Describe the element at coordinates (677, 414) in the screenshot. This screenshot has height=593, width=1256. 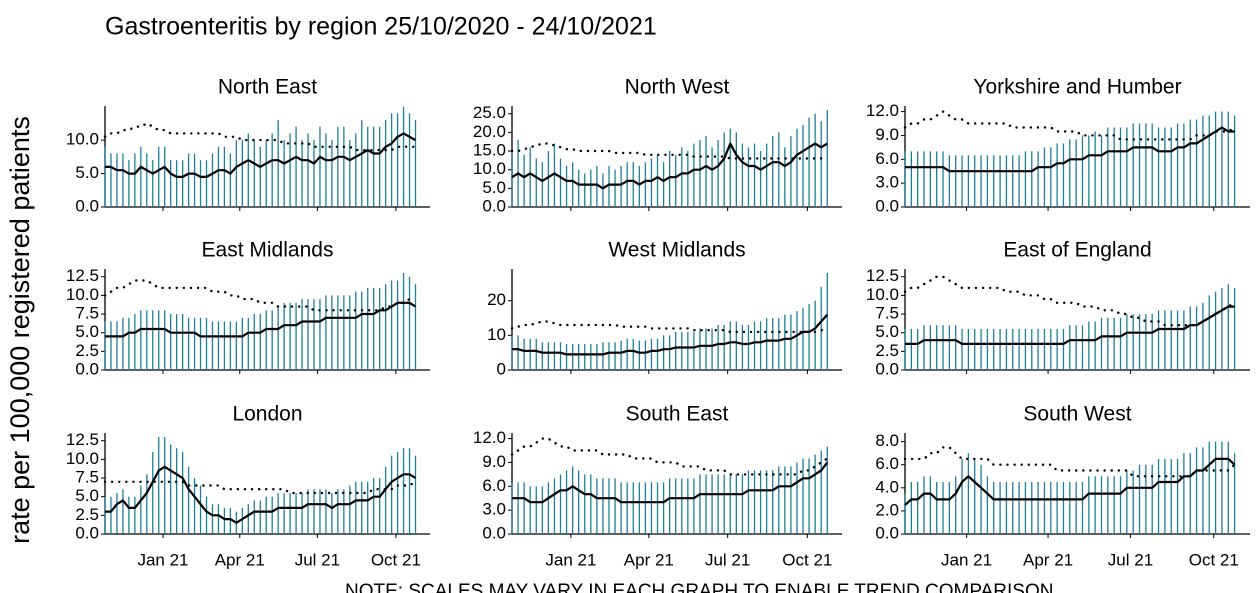
I see `panel-title: South East` at that location.